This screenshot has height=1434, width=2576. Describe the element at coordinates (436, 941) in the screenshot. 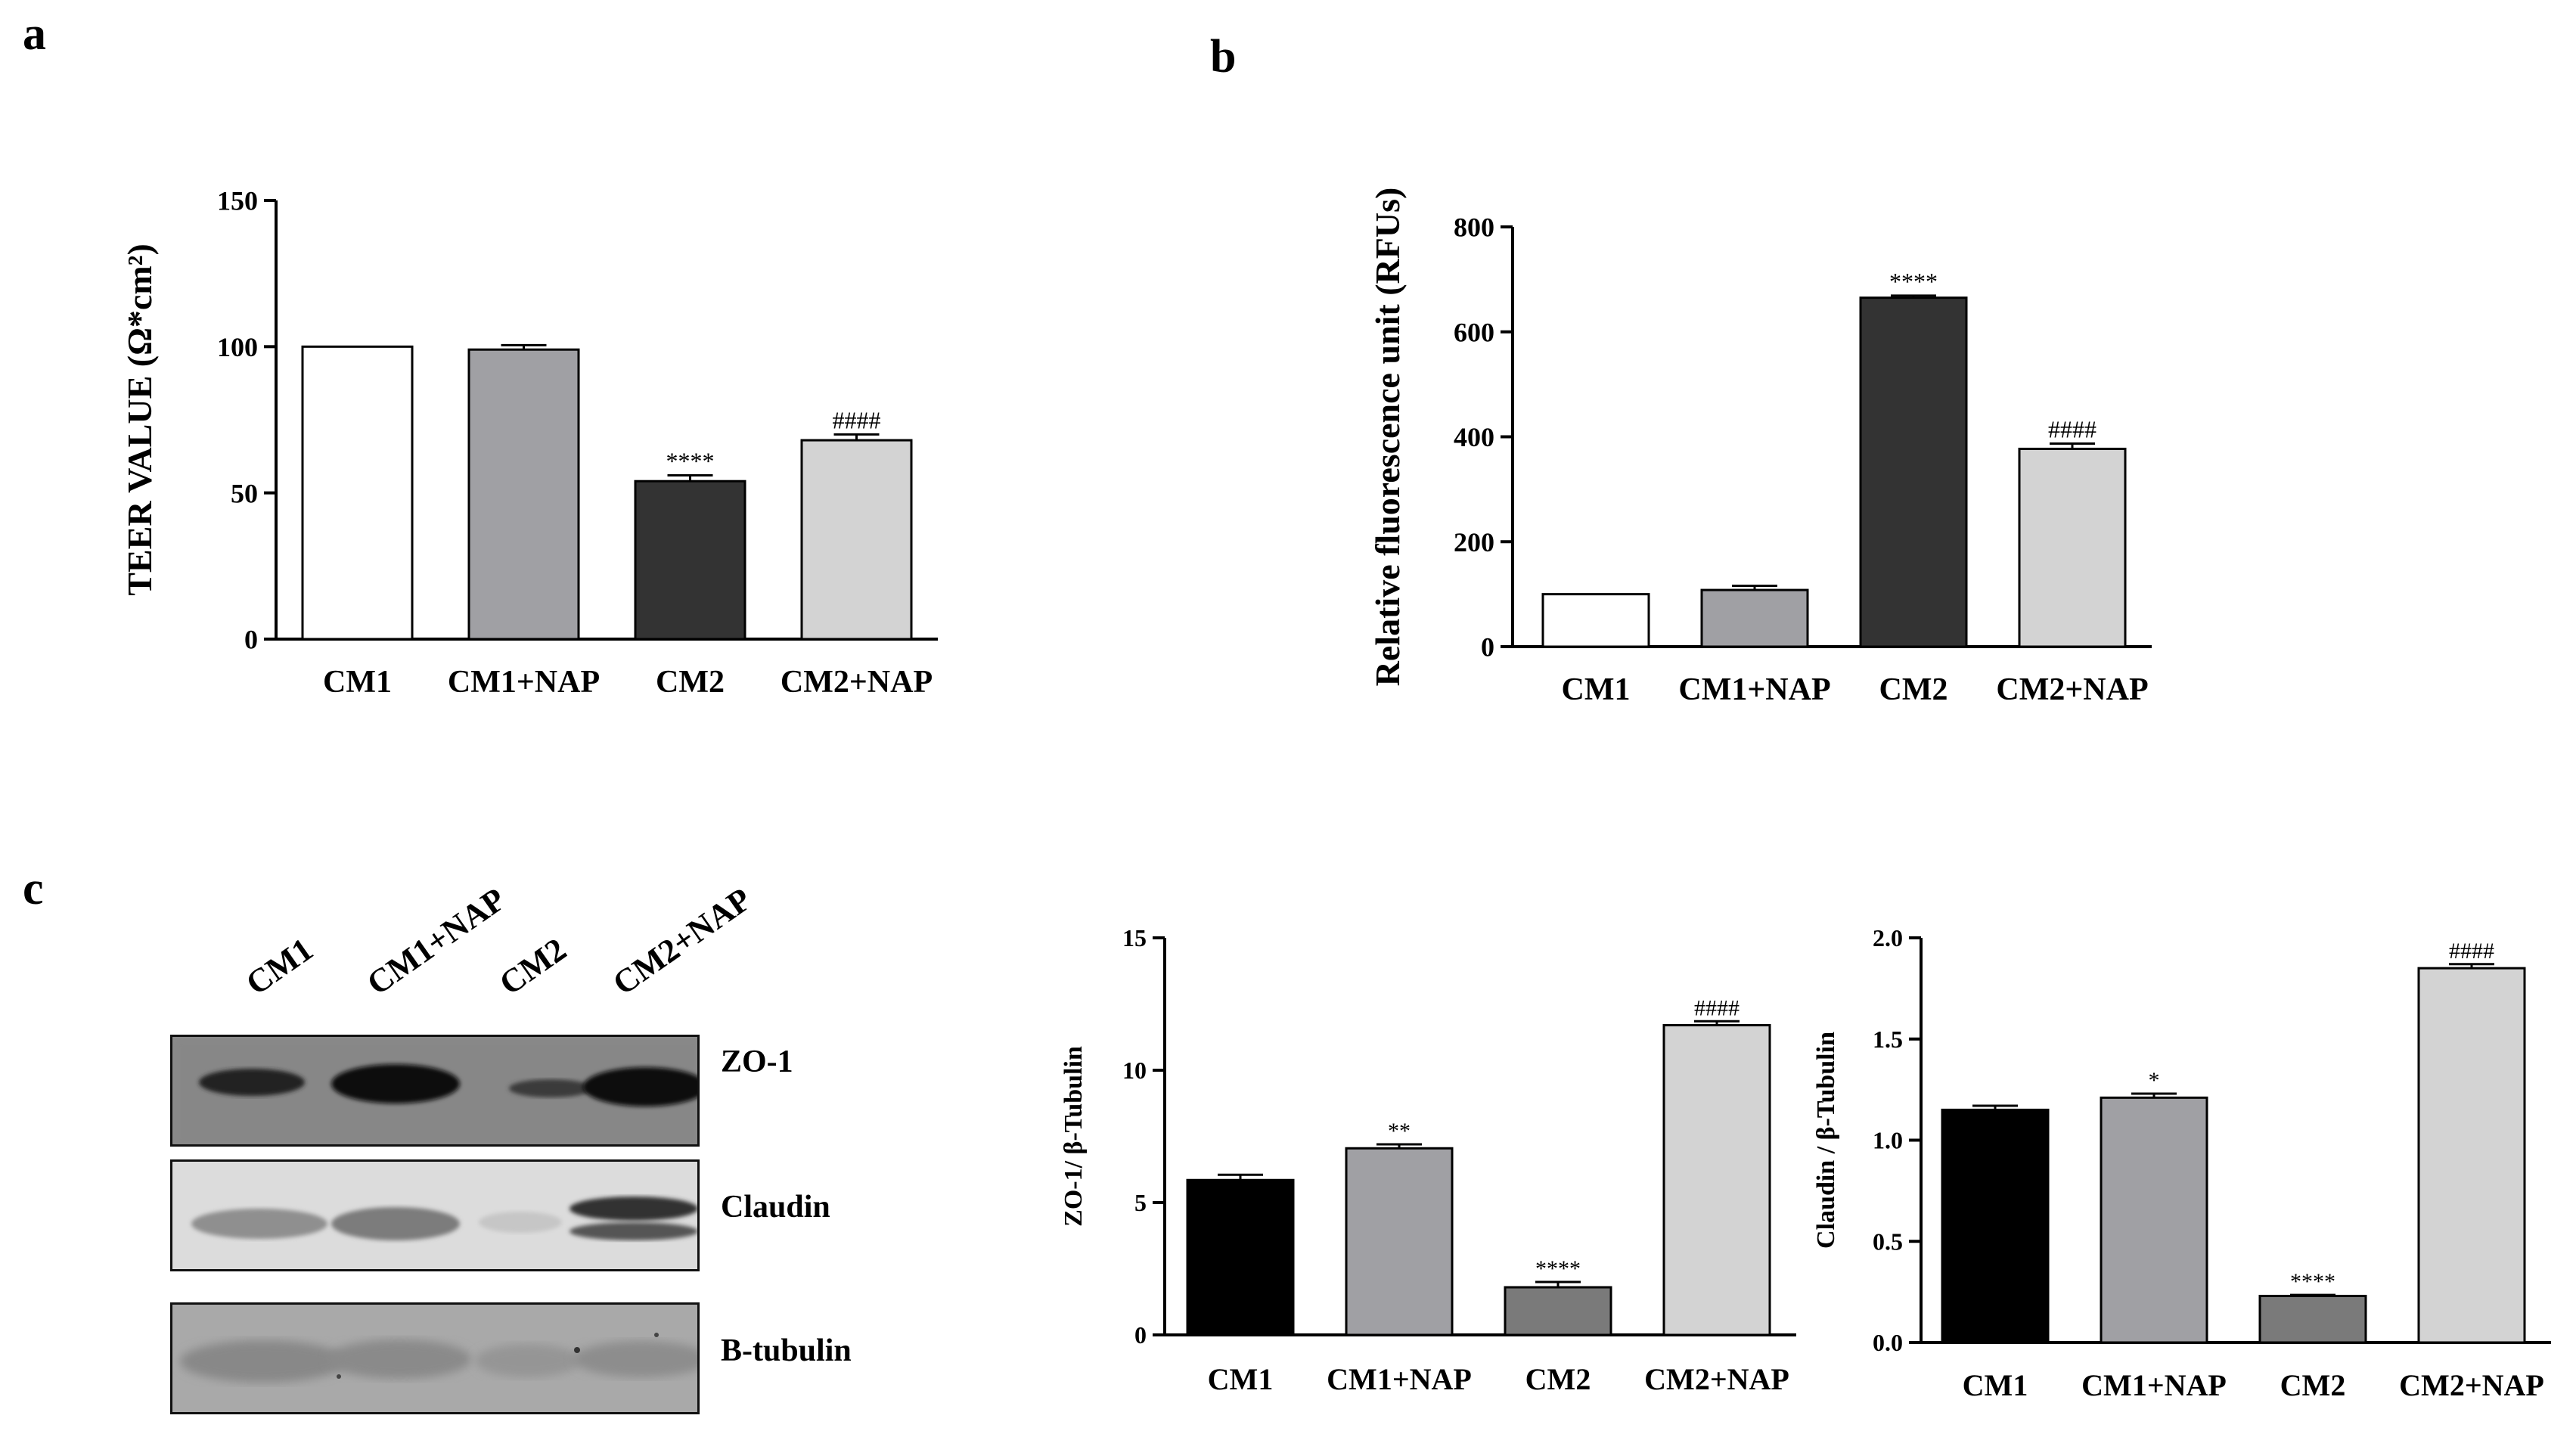

I see `blot-lane-label: CM1+NAP` at that location.